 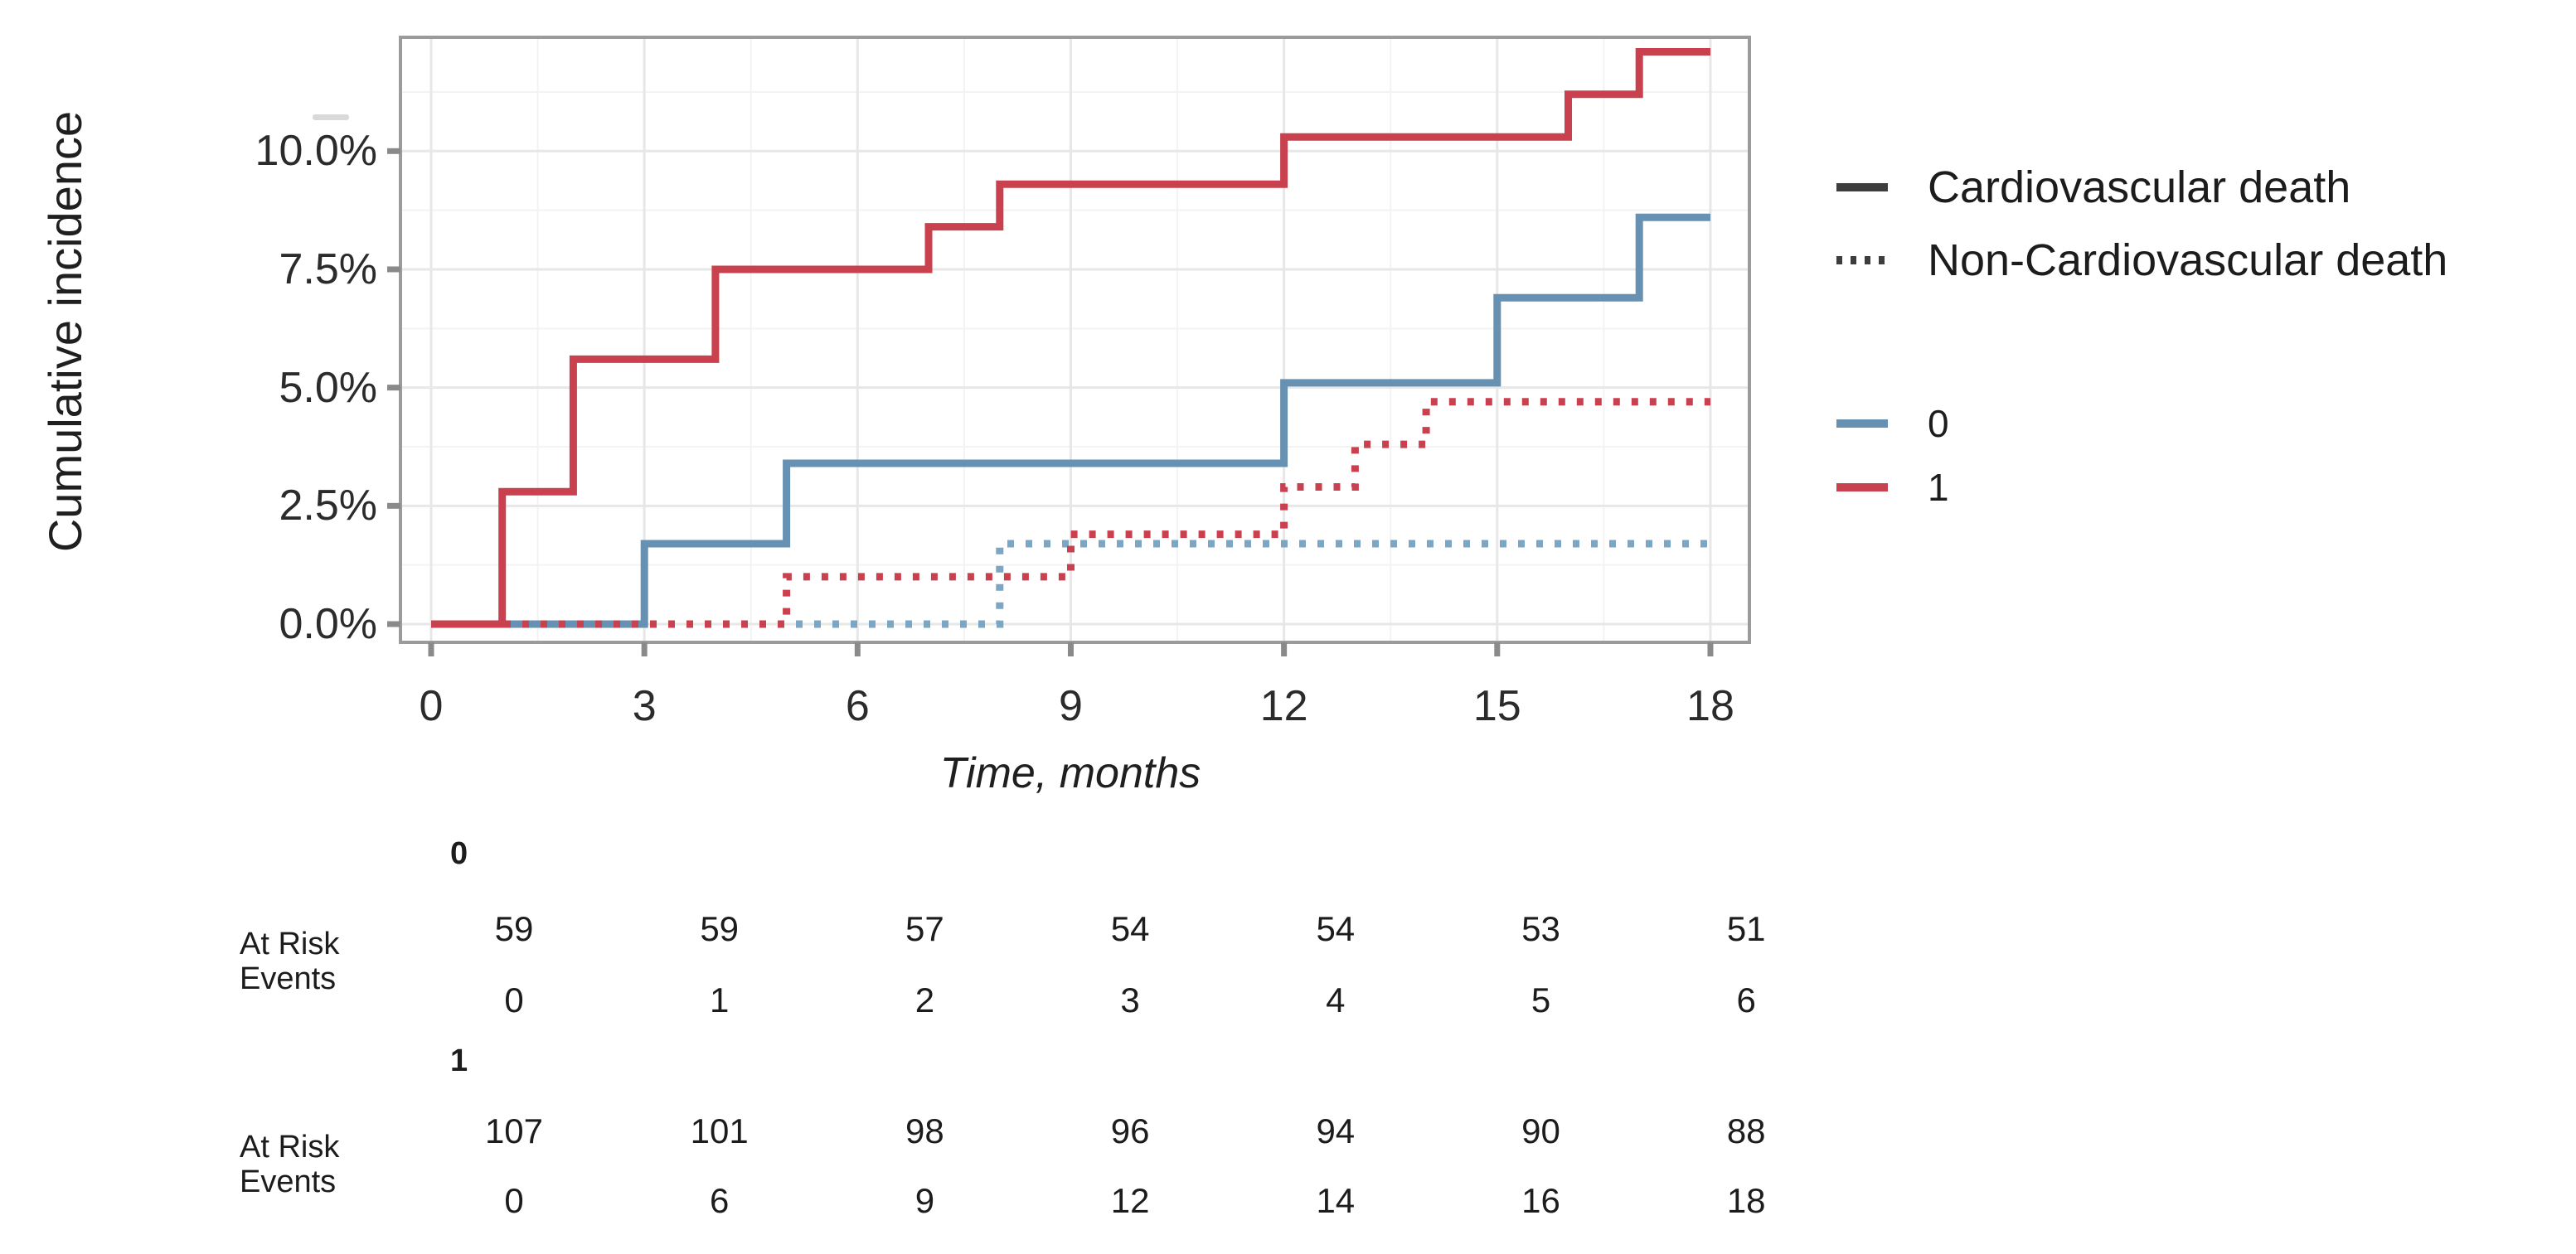 What do you see at coordinates (1862, 260) in the screenshot?
I see `dotted-line-swatch-icon` at bounding box center [1862, 260].